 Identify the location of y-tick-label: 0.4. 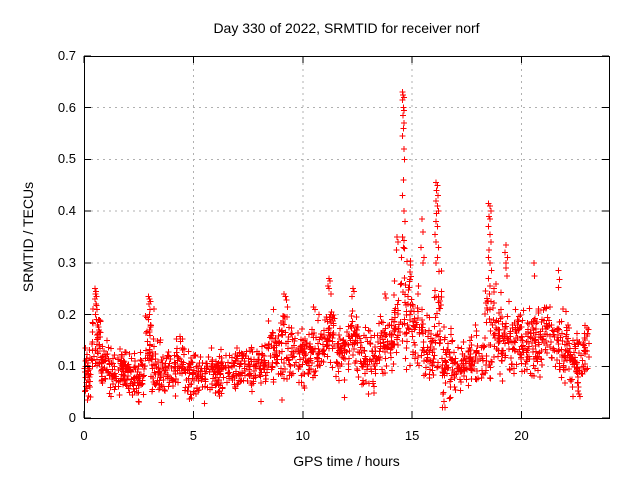
(66, 211).